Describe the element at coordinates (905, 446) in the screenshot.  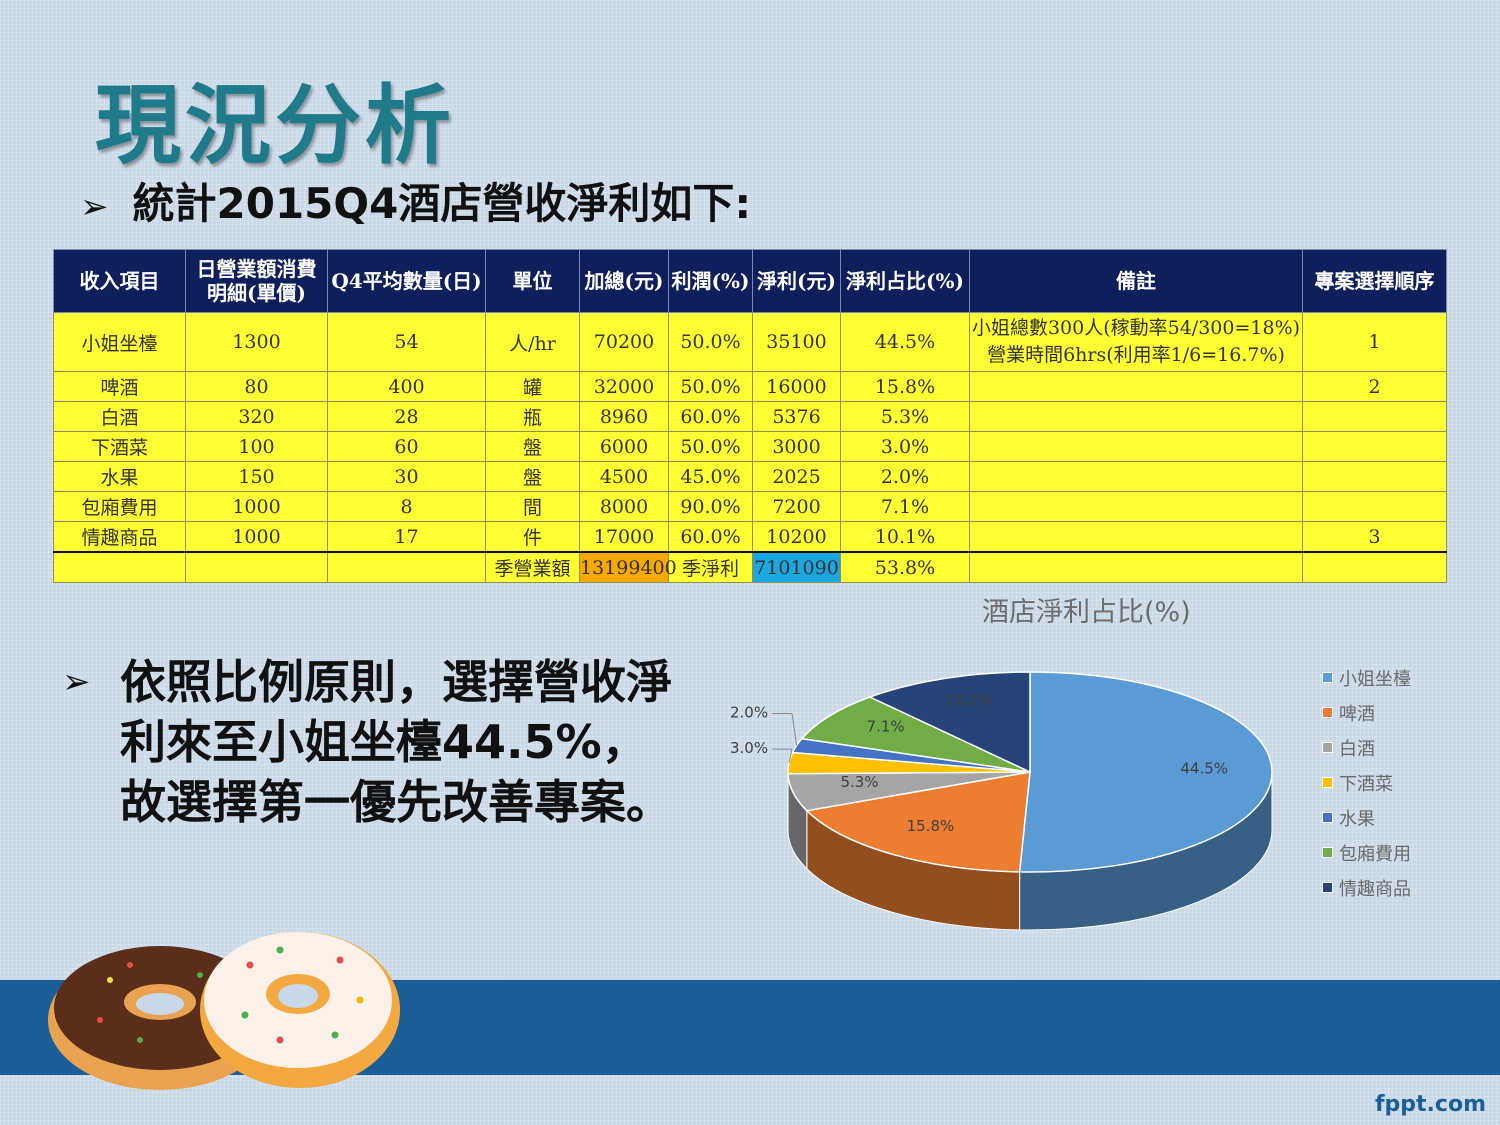
I see `table-cell: 3.0%` at that location.